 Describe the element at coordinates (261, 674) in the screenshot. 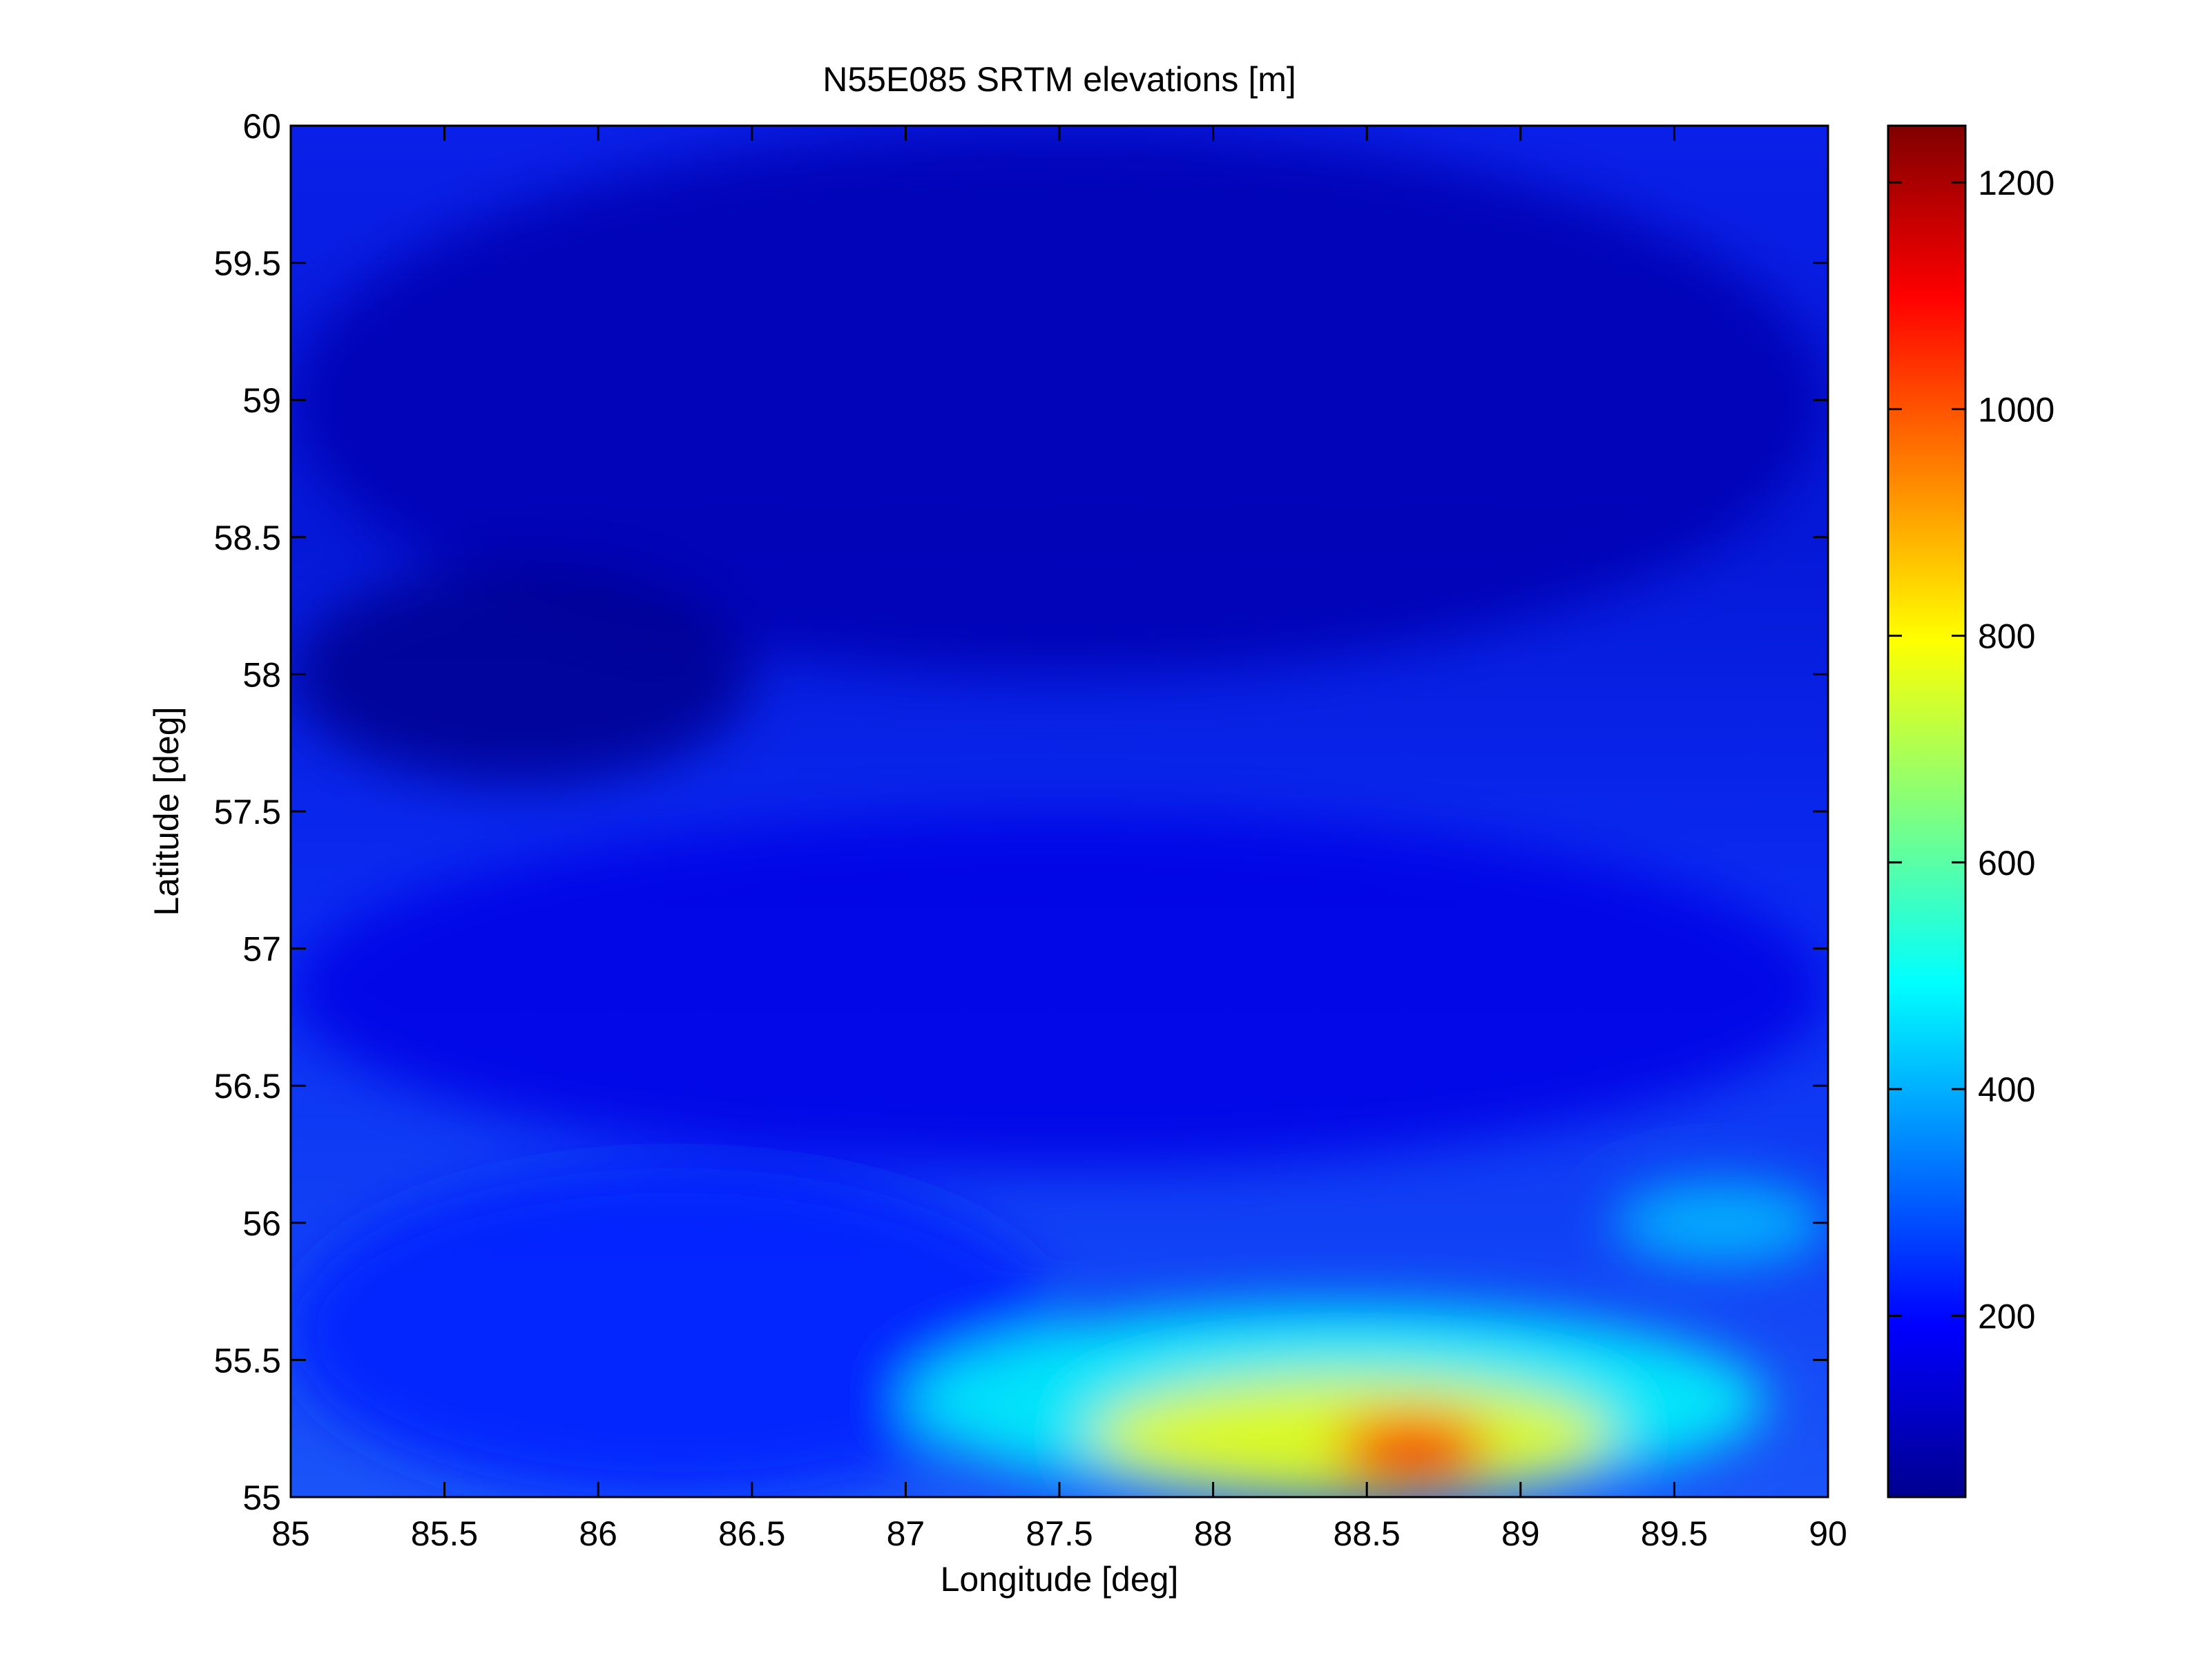

I see `y-tick-label: 58` at that location.